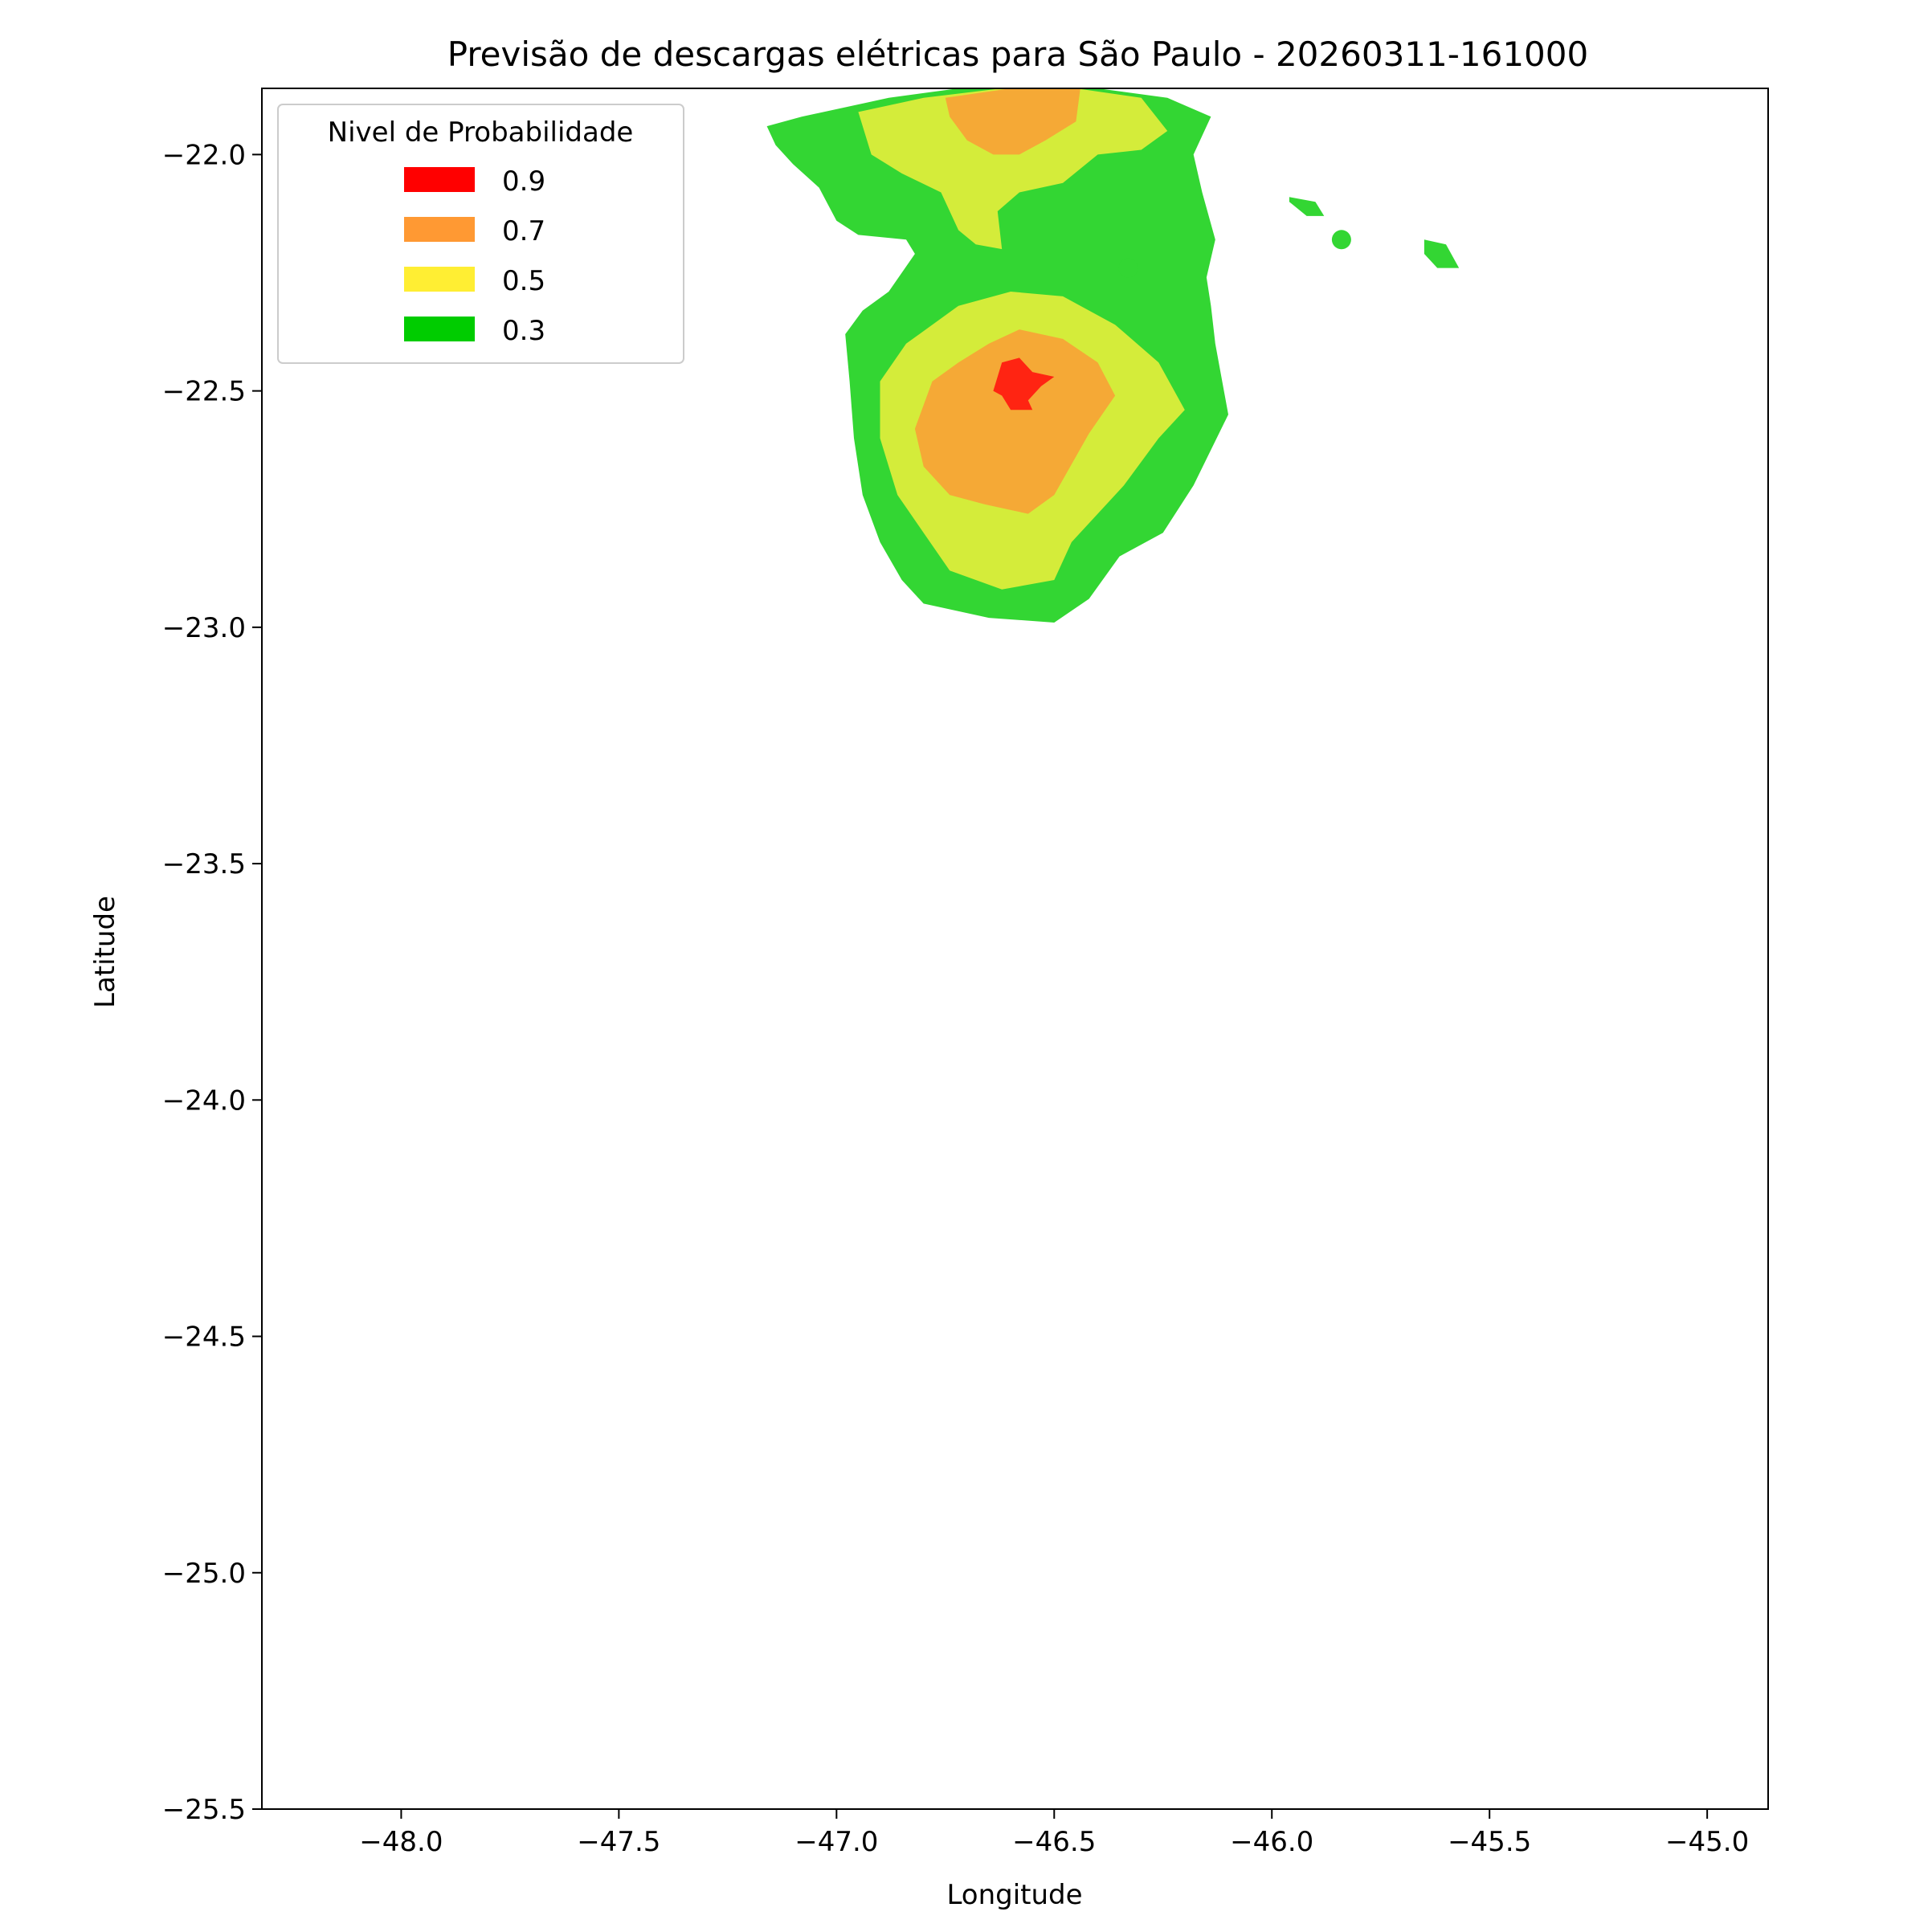 The width and height of the screenshot is (1928, 1932). What do you see at coordinates (523, 281) in the screenshot?
I see `legend-label-0.5: 0.5` at bounding box center [523, 281].